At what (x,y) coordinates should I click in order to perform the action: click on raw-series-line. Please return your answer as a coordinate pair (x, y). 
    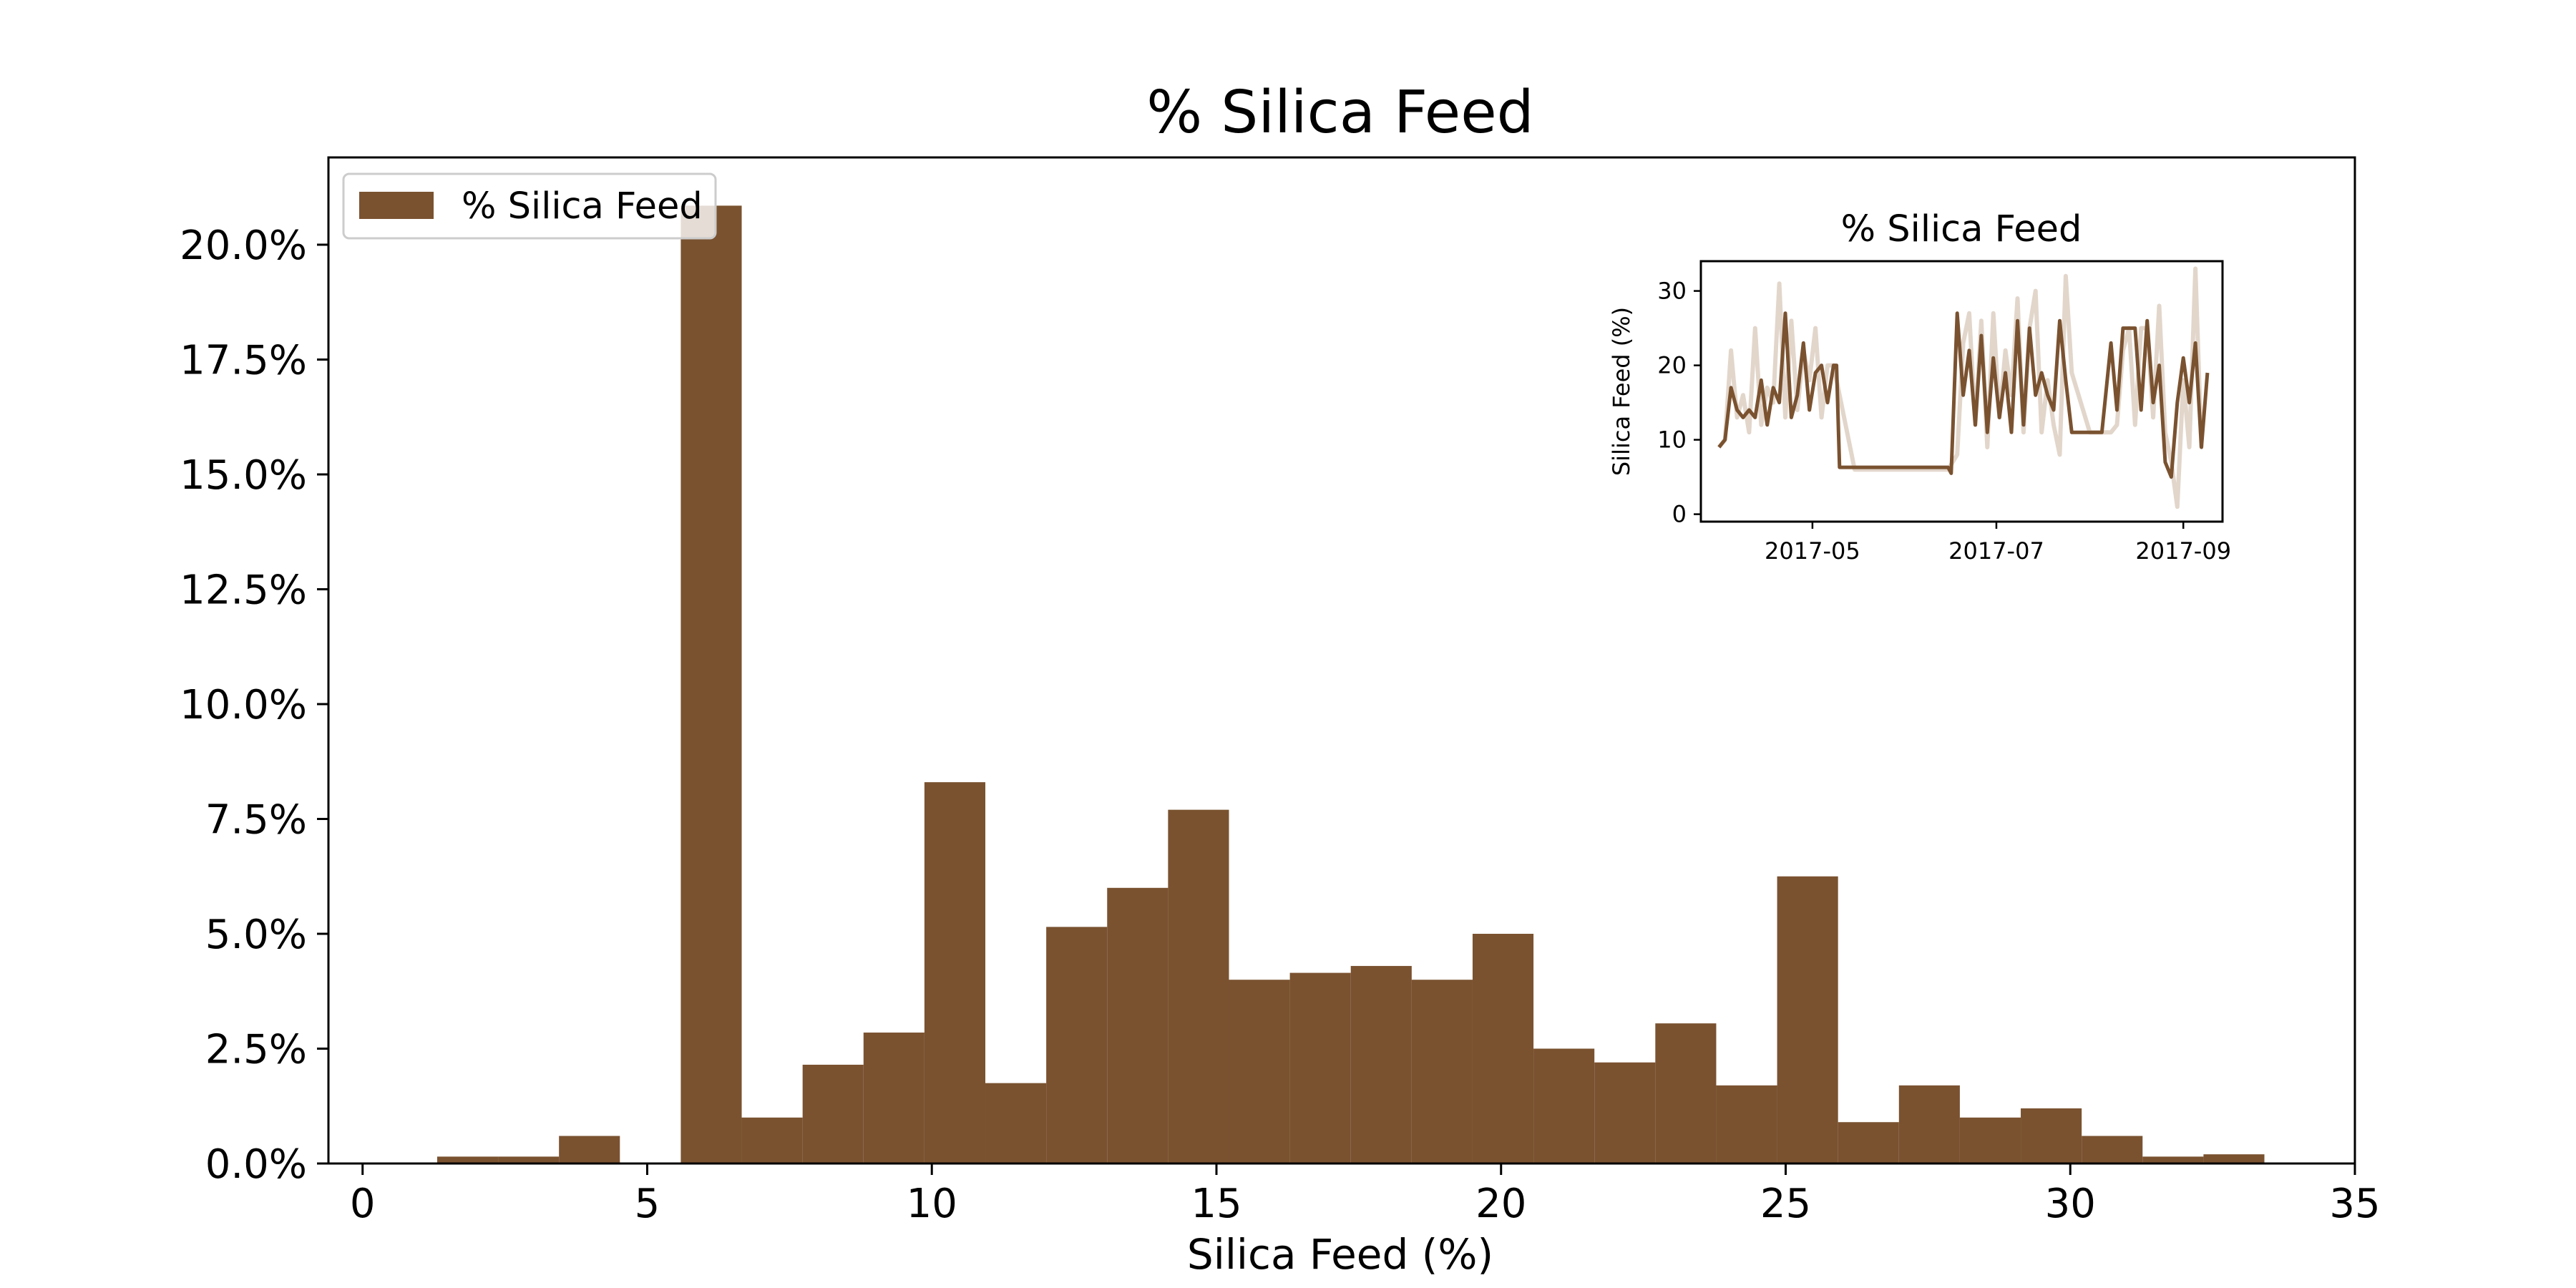
    Looking at the image, I should click on (1960, 387).